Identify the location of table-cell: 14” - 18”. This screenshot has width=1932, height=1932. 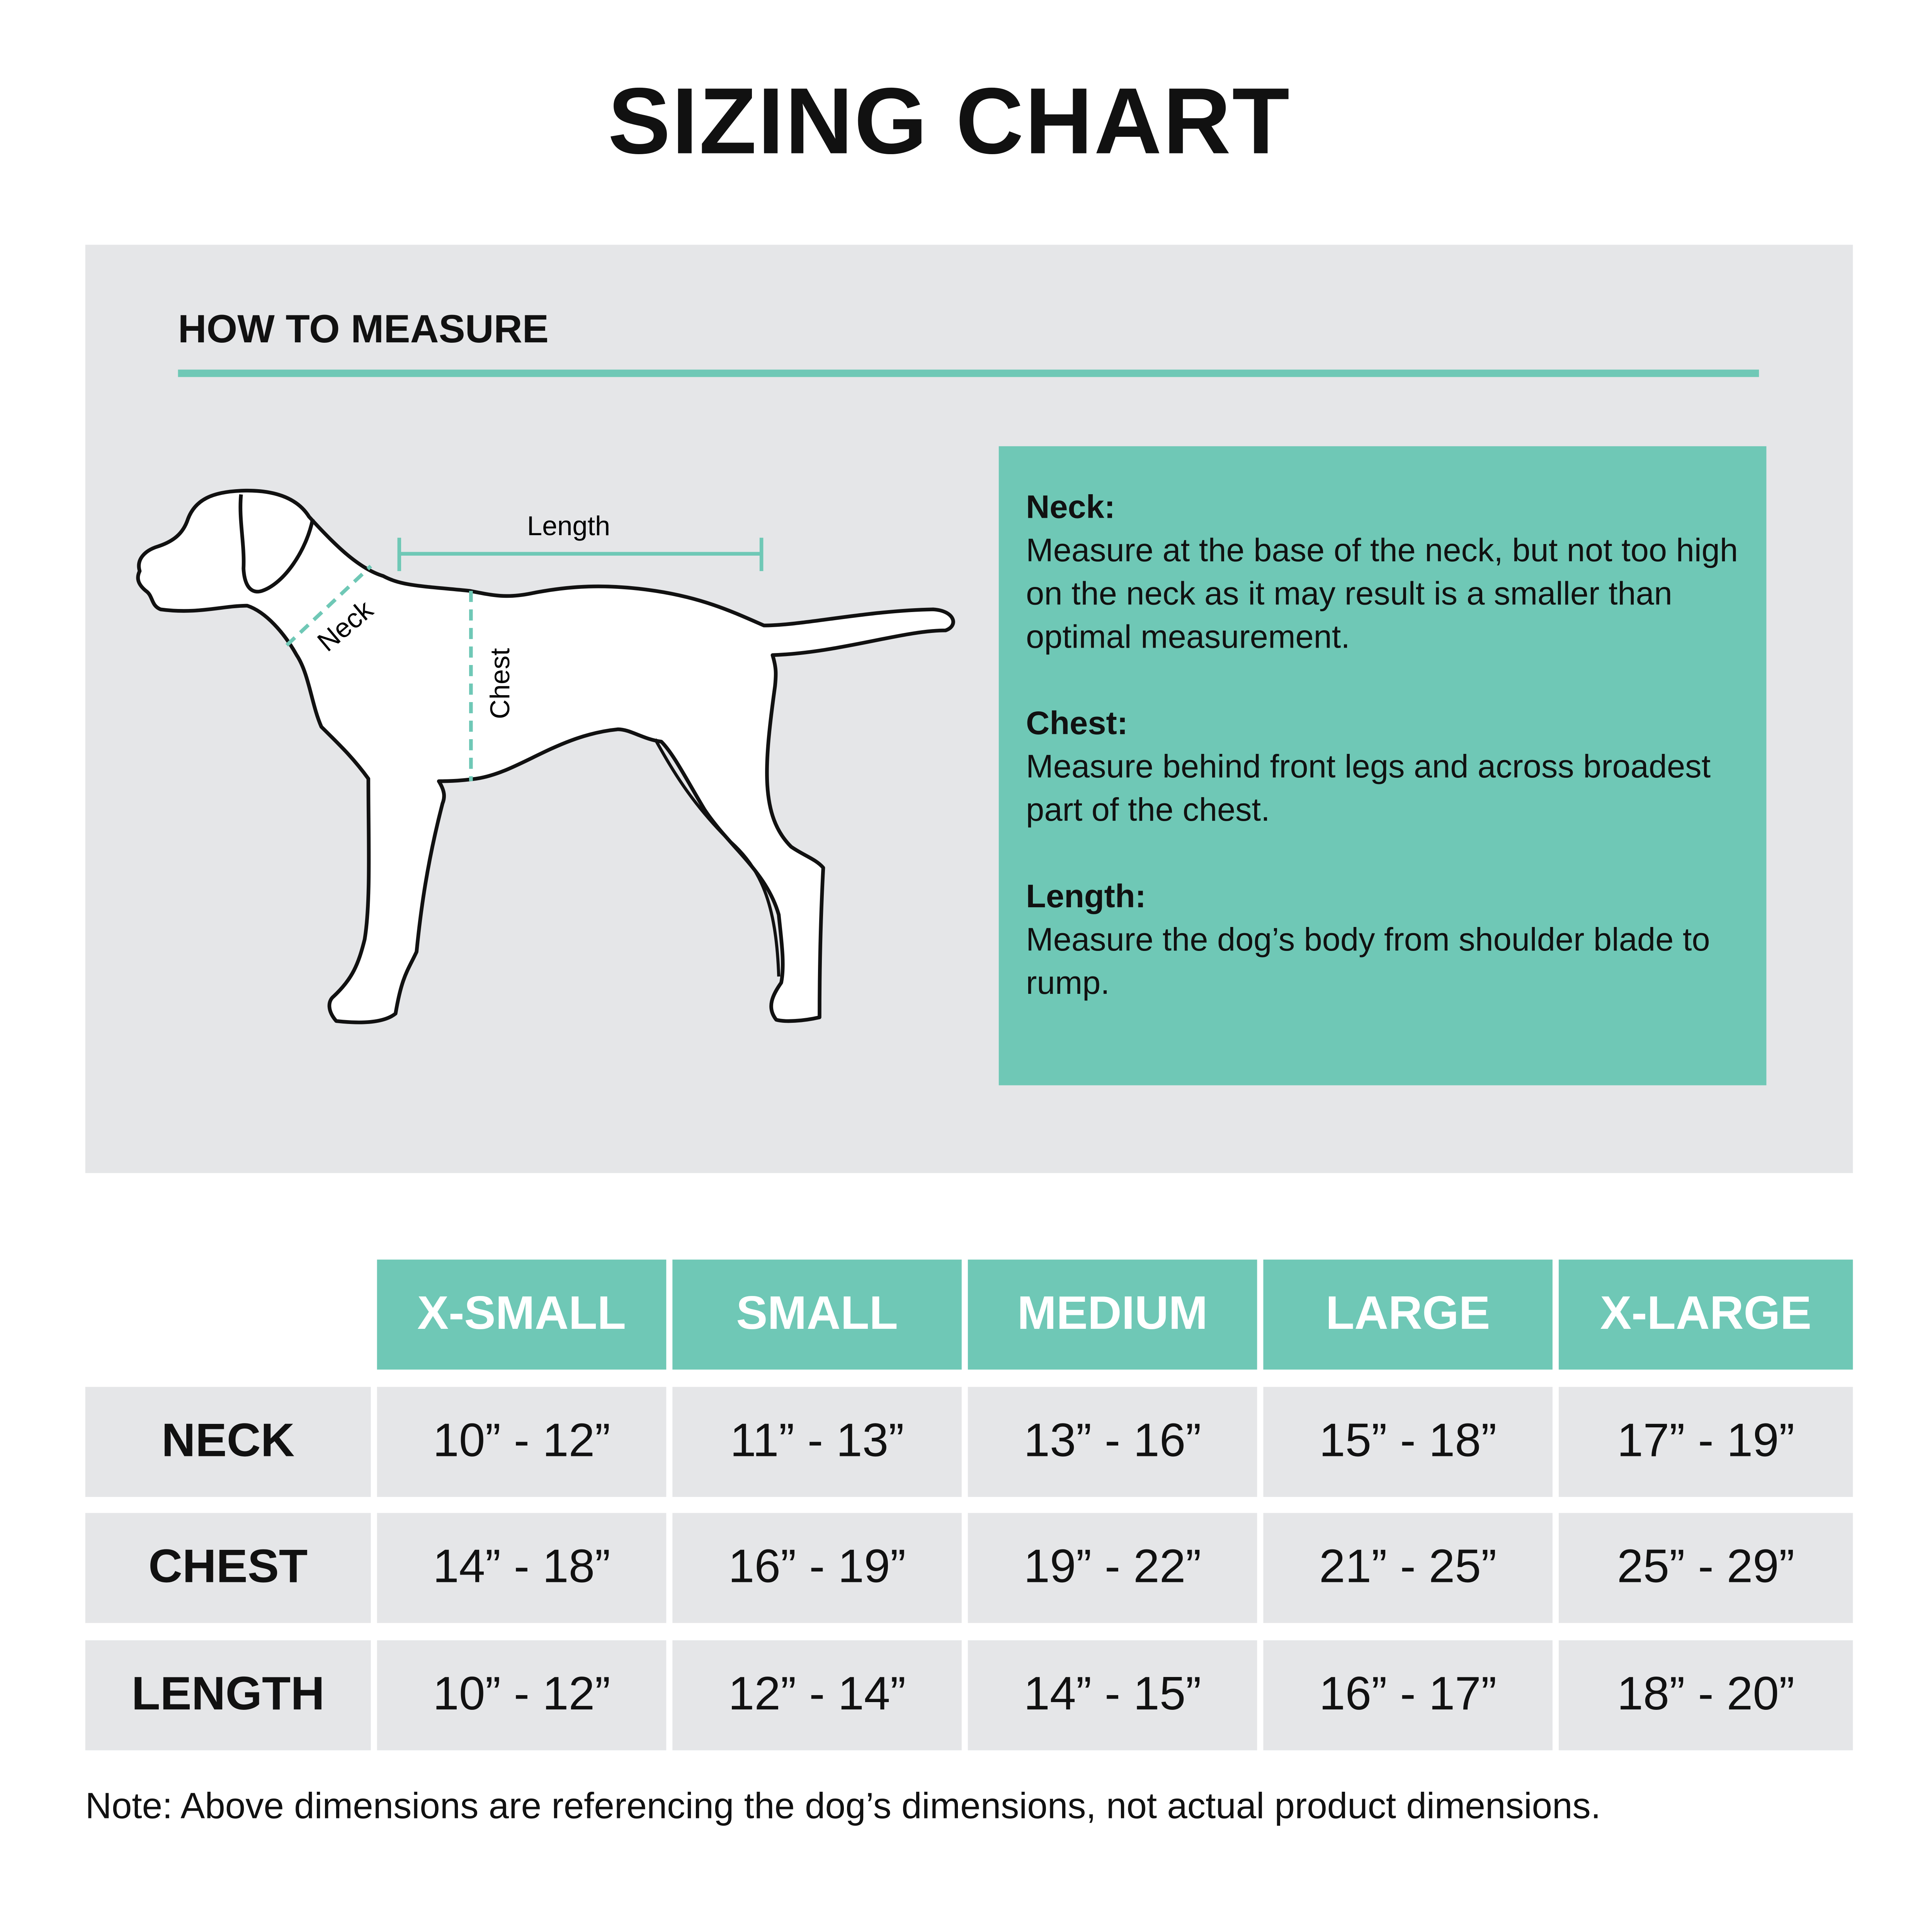
(522, 1568).